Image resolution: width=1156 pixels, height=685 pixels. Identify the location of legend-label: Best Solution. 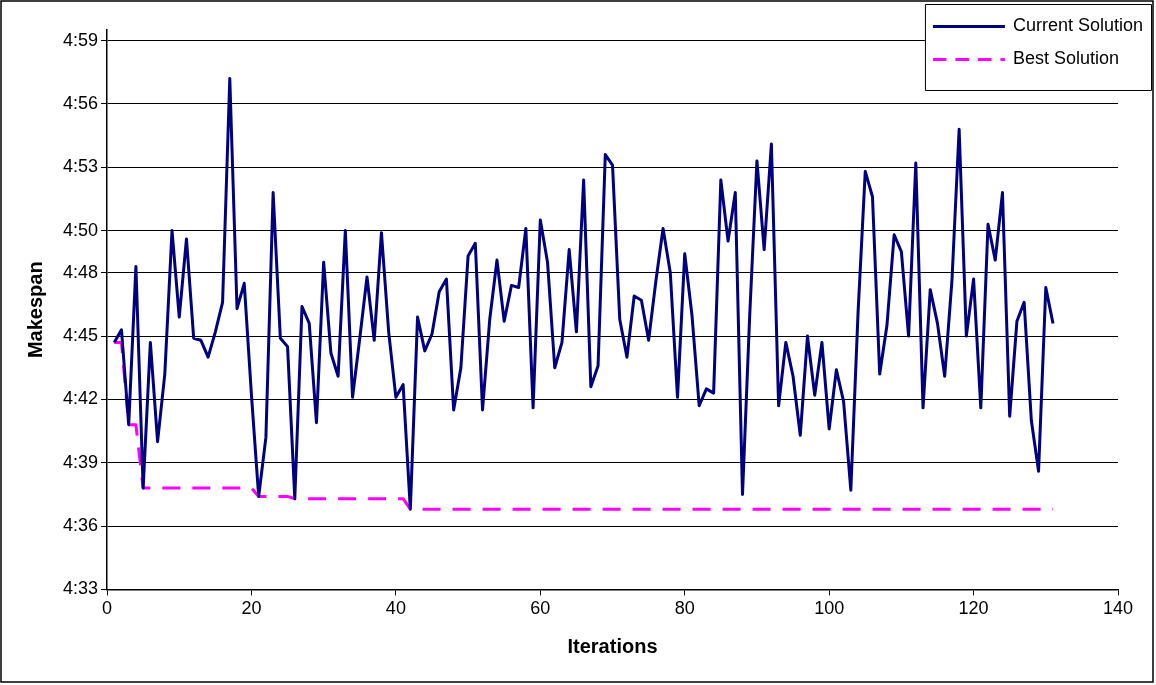
(1066, 58).